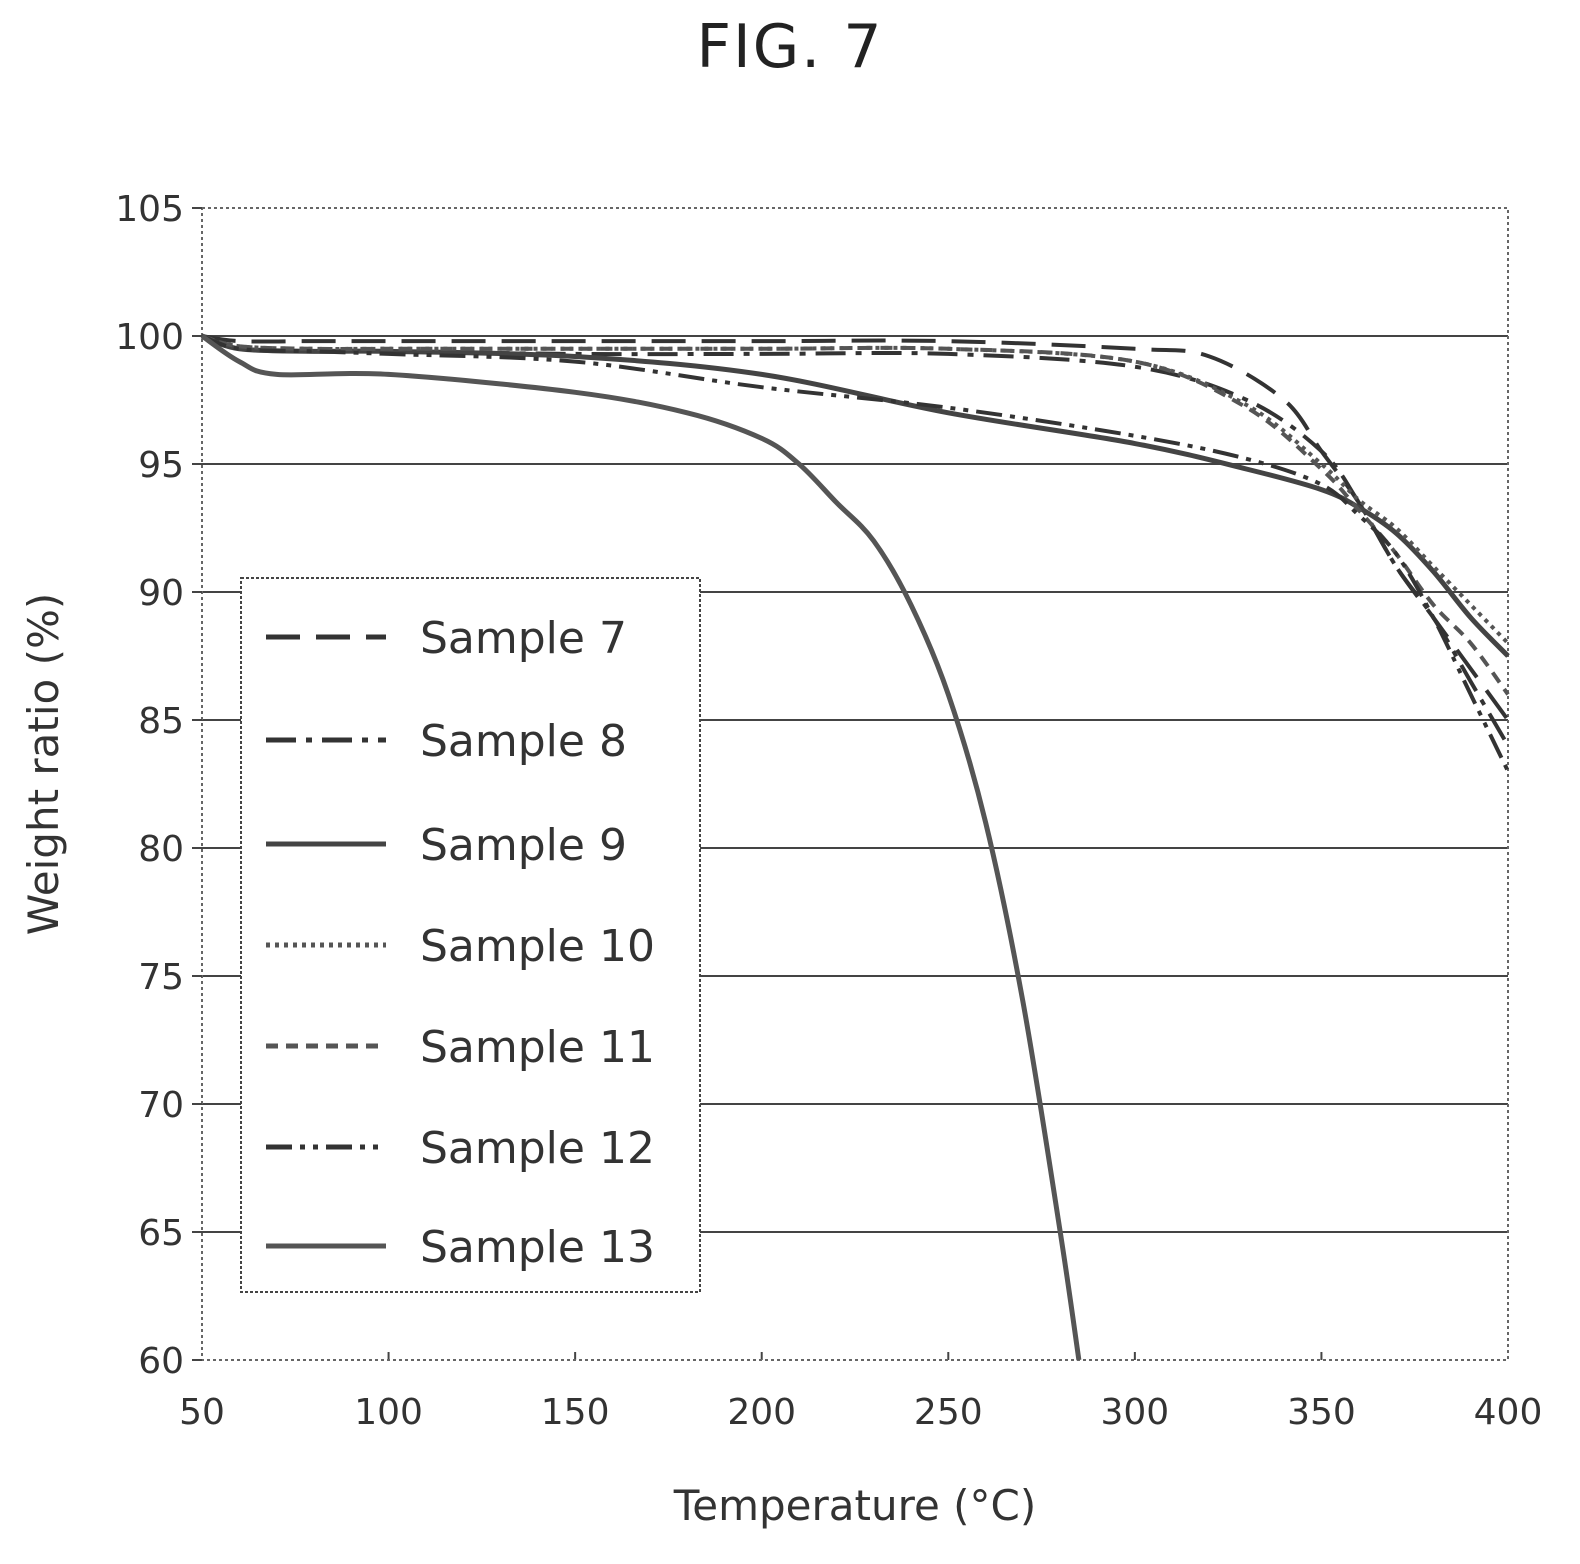 The height and width of the screenshot is (1564, 1580). I want to click on legend-label: Sample 12, so click(537, 1148).